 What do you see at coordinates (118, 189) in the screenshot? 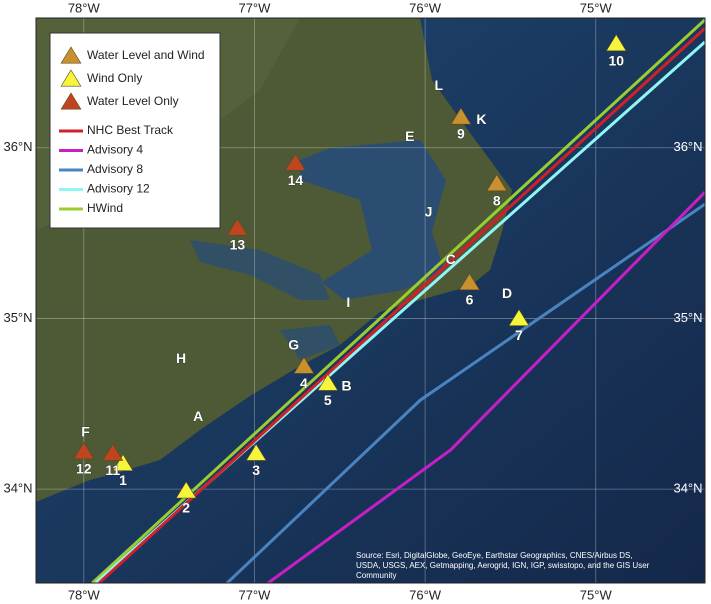
I see `legend-label: Advisory 12` at bounding box center [118, 189].